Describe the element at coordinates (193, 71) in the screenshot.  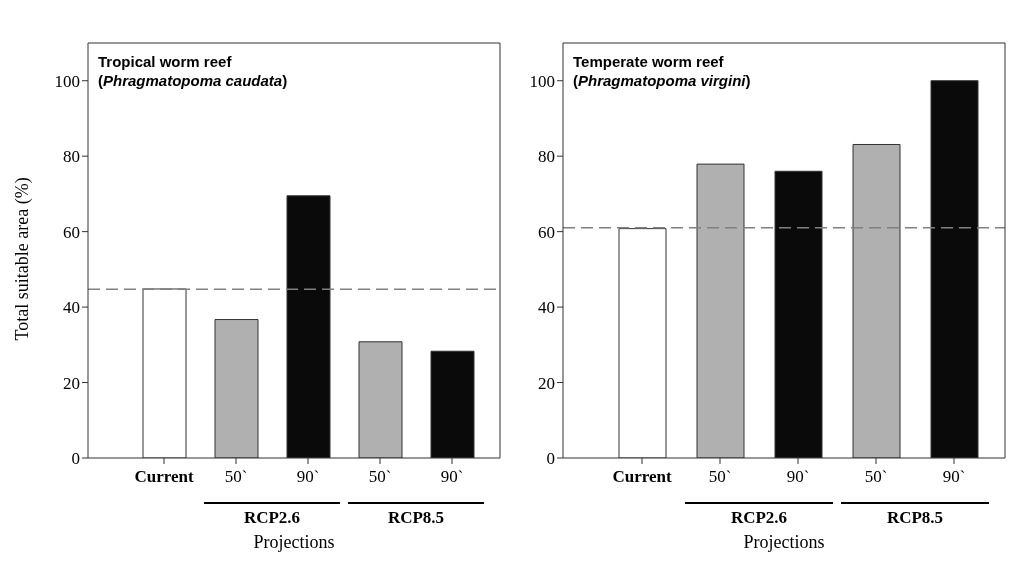
I see `text: Tropical worm reef (Phragmatopoma caudata)` at that location.